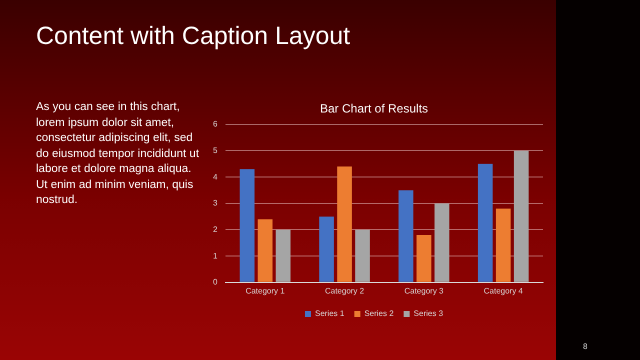 The height and width of the screenshot is (360, 640). I want to click on x-tick-label: Category 2, so click(344, 291).